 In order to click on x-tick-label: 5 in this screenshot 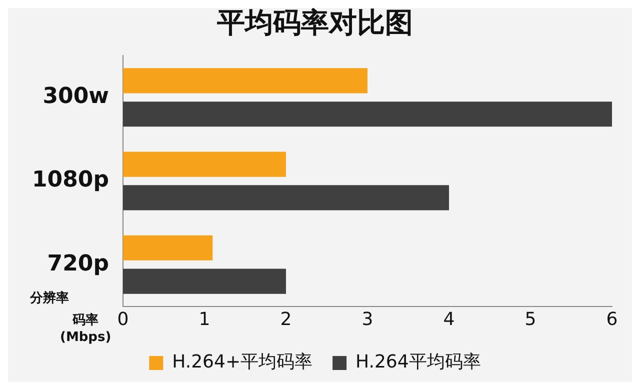, I will do `click(530, 319)`.